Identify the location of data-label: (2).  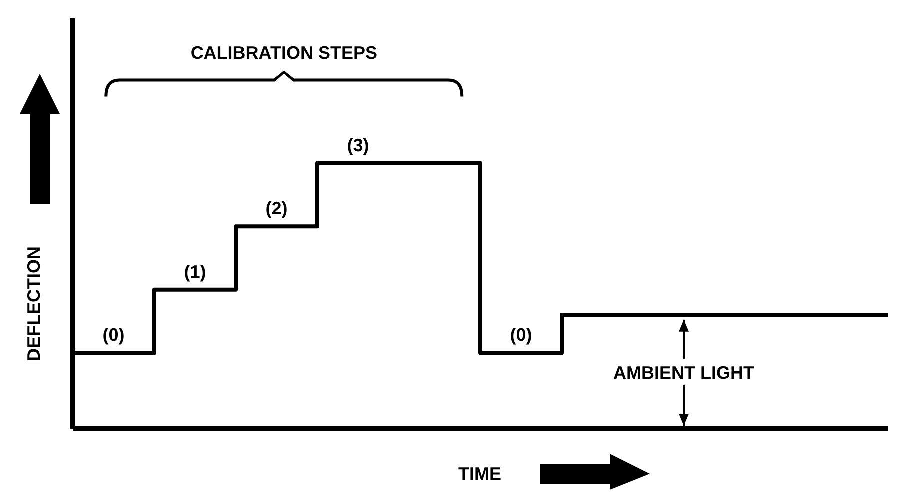
(277, 208).